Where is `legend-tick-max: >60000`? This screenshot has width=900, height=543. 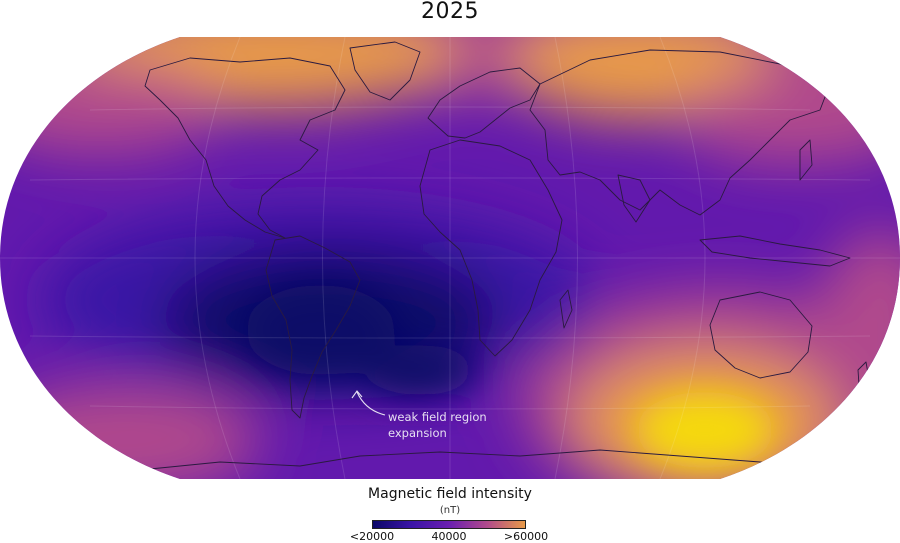 legend-tick-max: >60000 is located at coordinates (526, 536).